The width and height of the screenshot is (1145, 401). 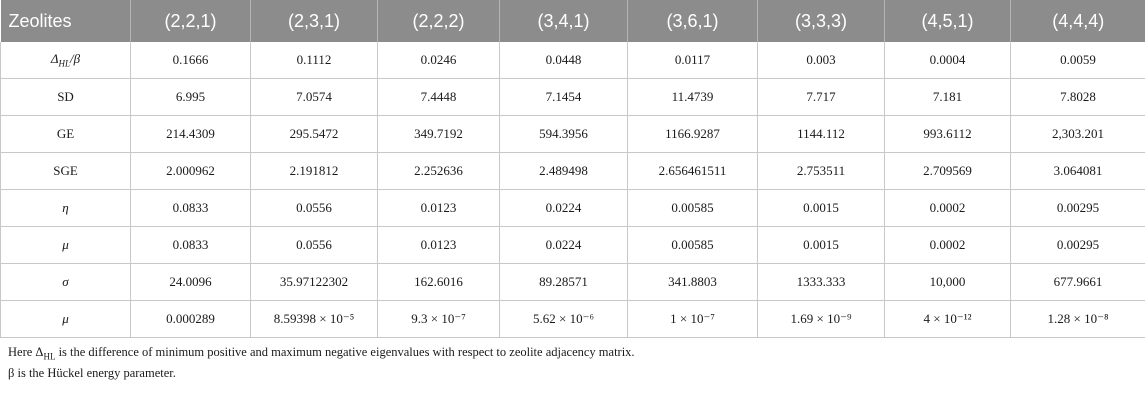 I want to click on row-label: SD, so click(x=65, y=97).